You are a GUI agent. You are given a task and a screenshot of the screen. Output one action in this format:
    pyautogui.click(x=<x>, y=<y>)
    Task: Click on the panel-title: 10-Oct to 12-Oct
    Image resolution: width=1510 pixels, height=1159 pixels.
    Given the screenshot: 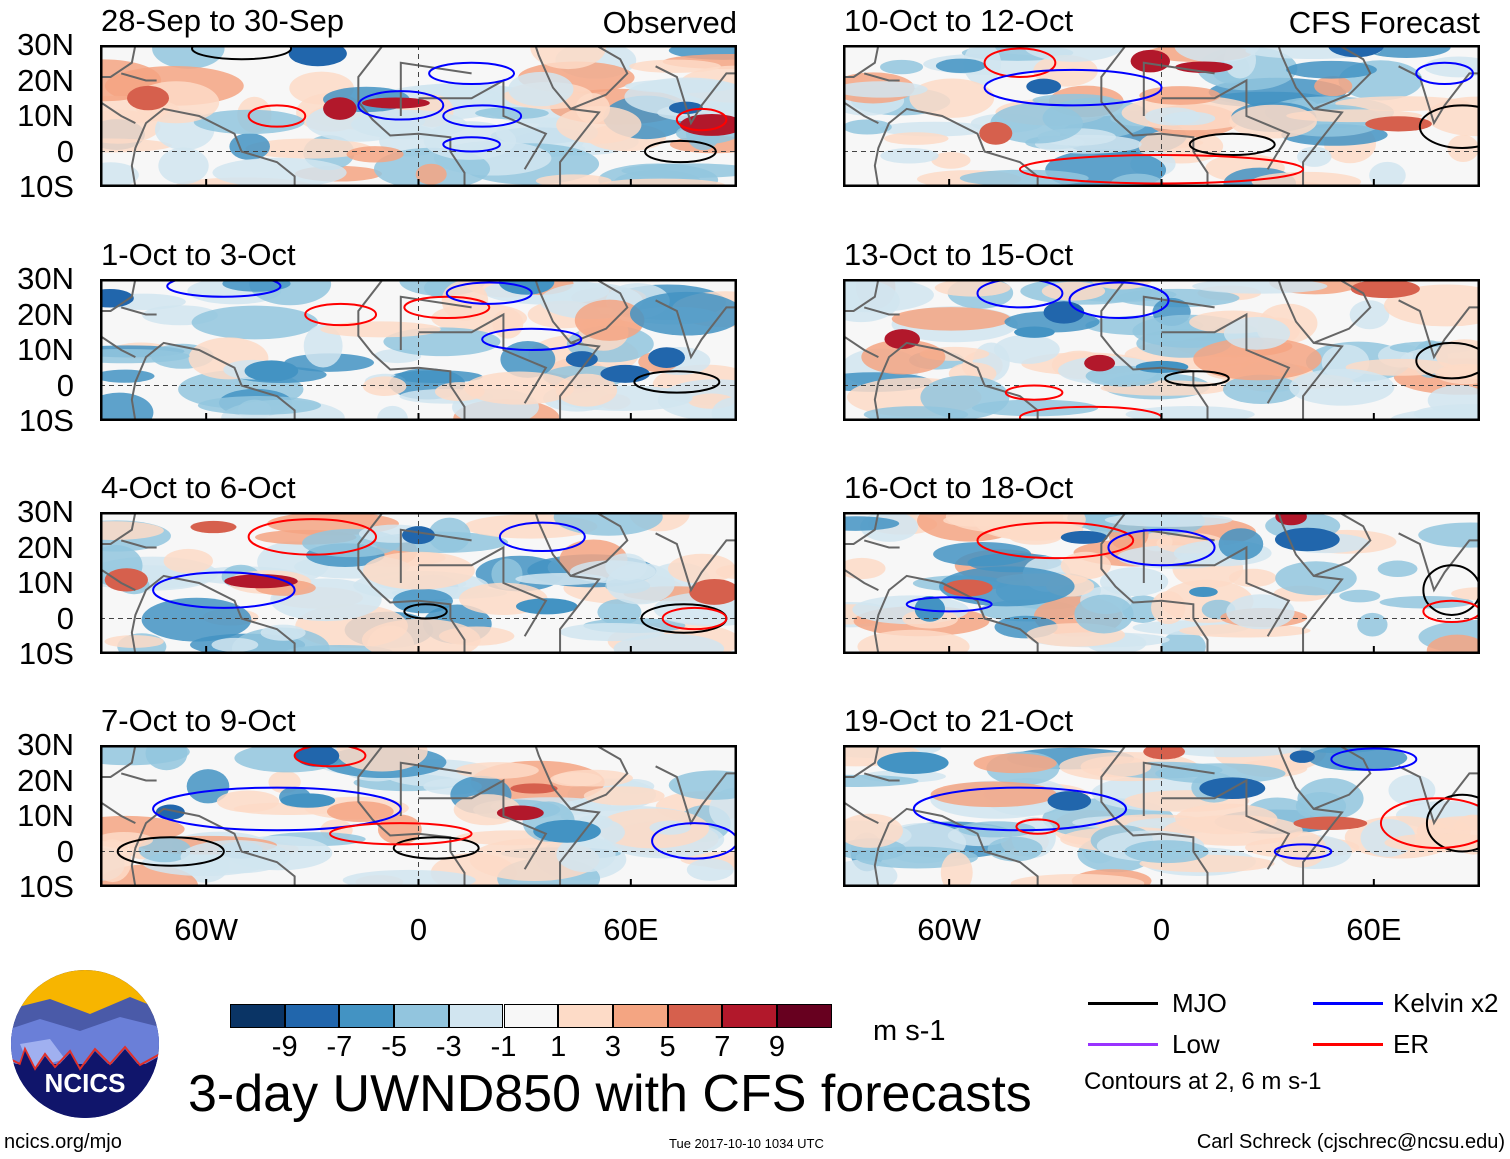 What is the action you would take?
    pyautogui.click(x=959, y=20)
    